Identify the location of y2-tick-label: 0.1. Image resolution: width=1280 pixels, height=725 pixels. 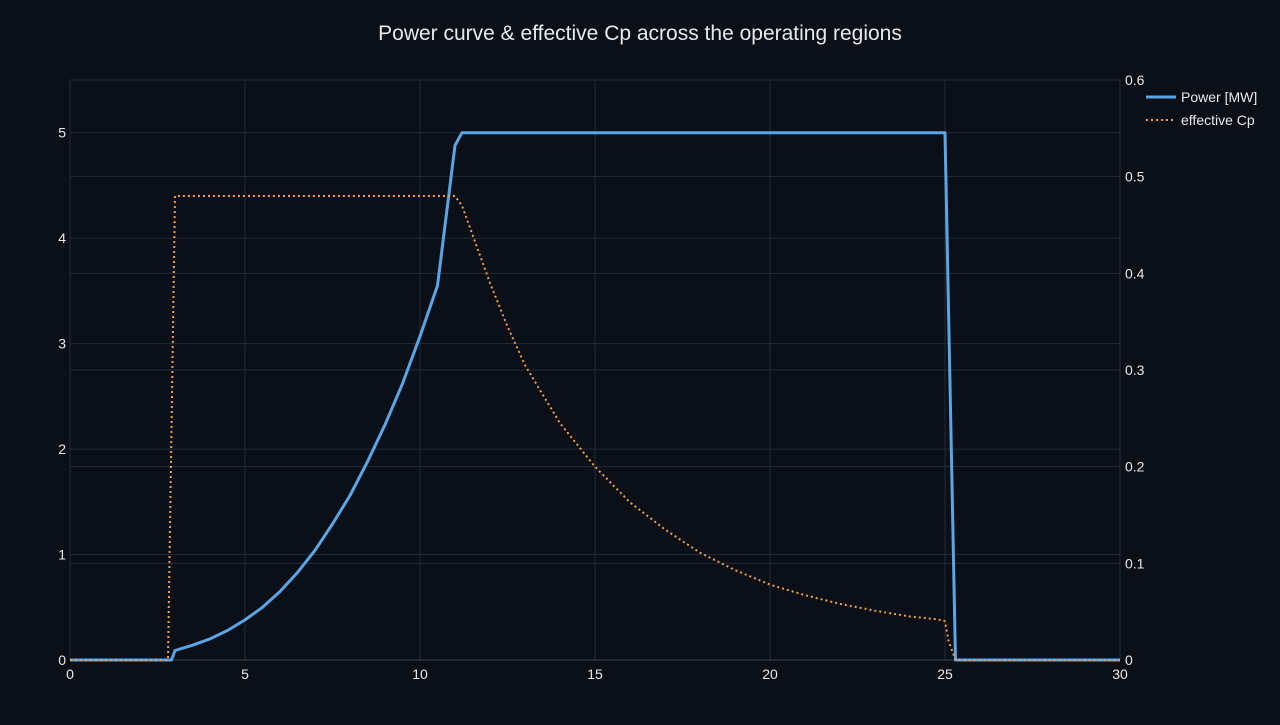
(1135, 563).